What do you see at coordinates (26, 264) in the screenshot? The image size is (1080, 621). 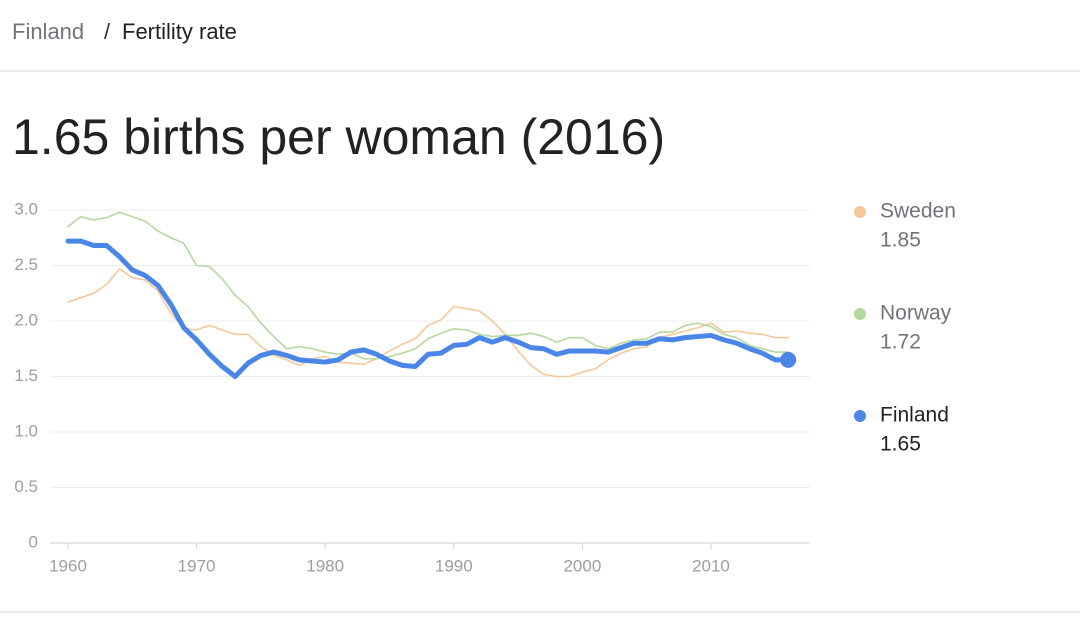 I see `y-tick-label: 2.5` at bounding box center [26, 264].